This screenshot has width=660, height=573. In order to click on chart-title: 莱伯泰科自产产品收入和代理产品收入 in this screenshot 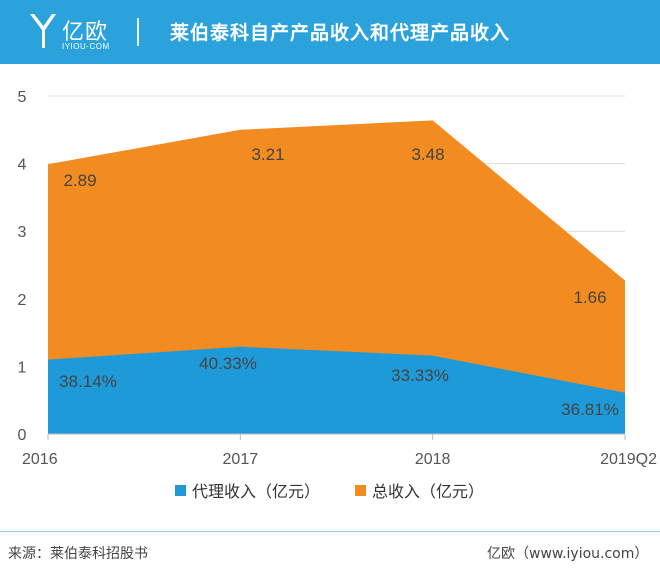, I will do `click(340, 33)`.